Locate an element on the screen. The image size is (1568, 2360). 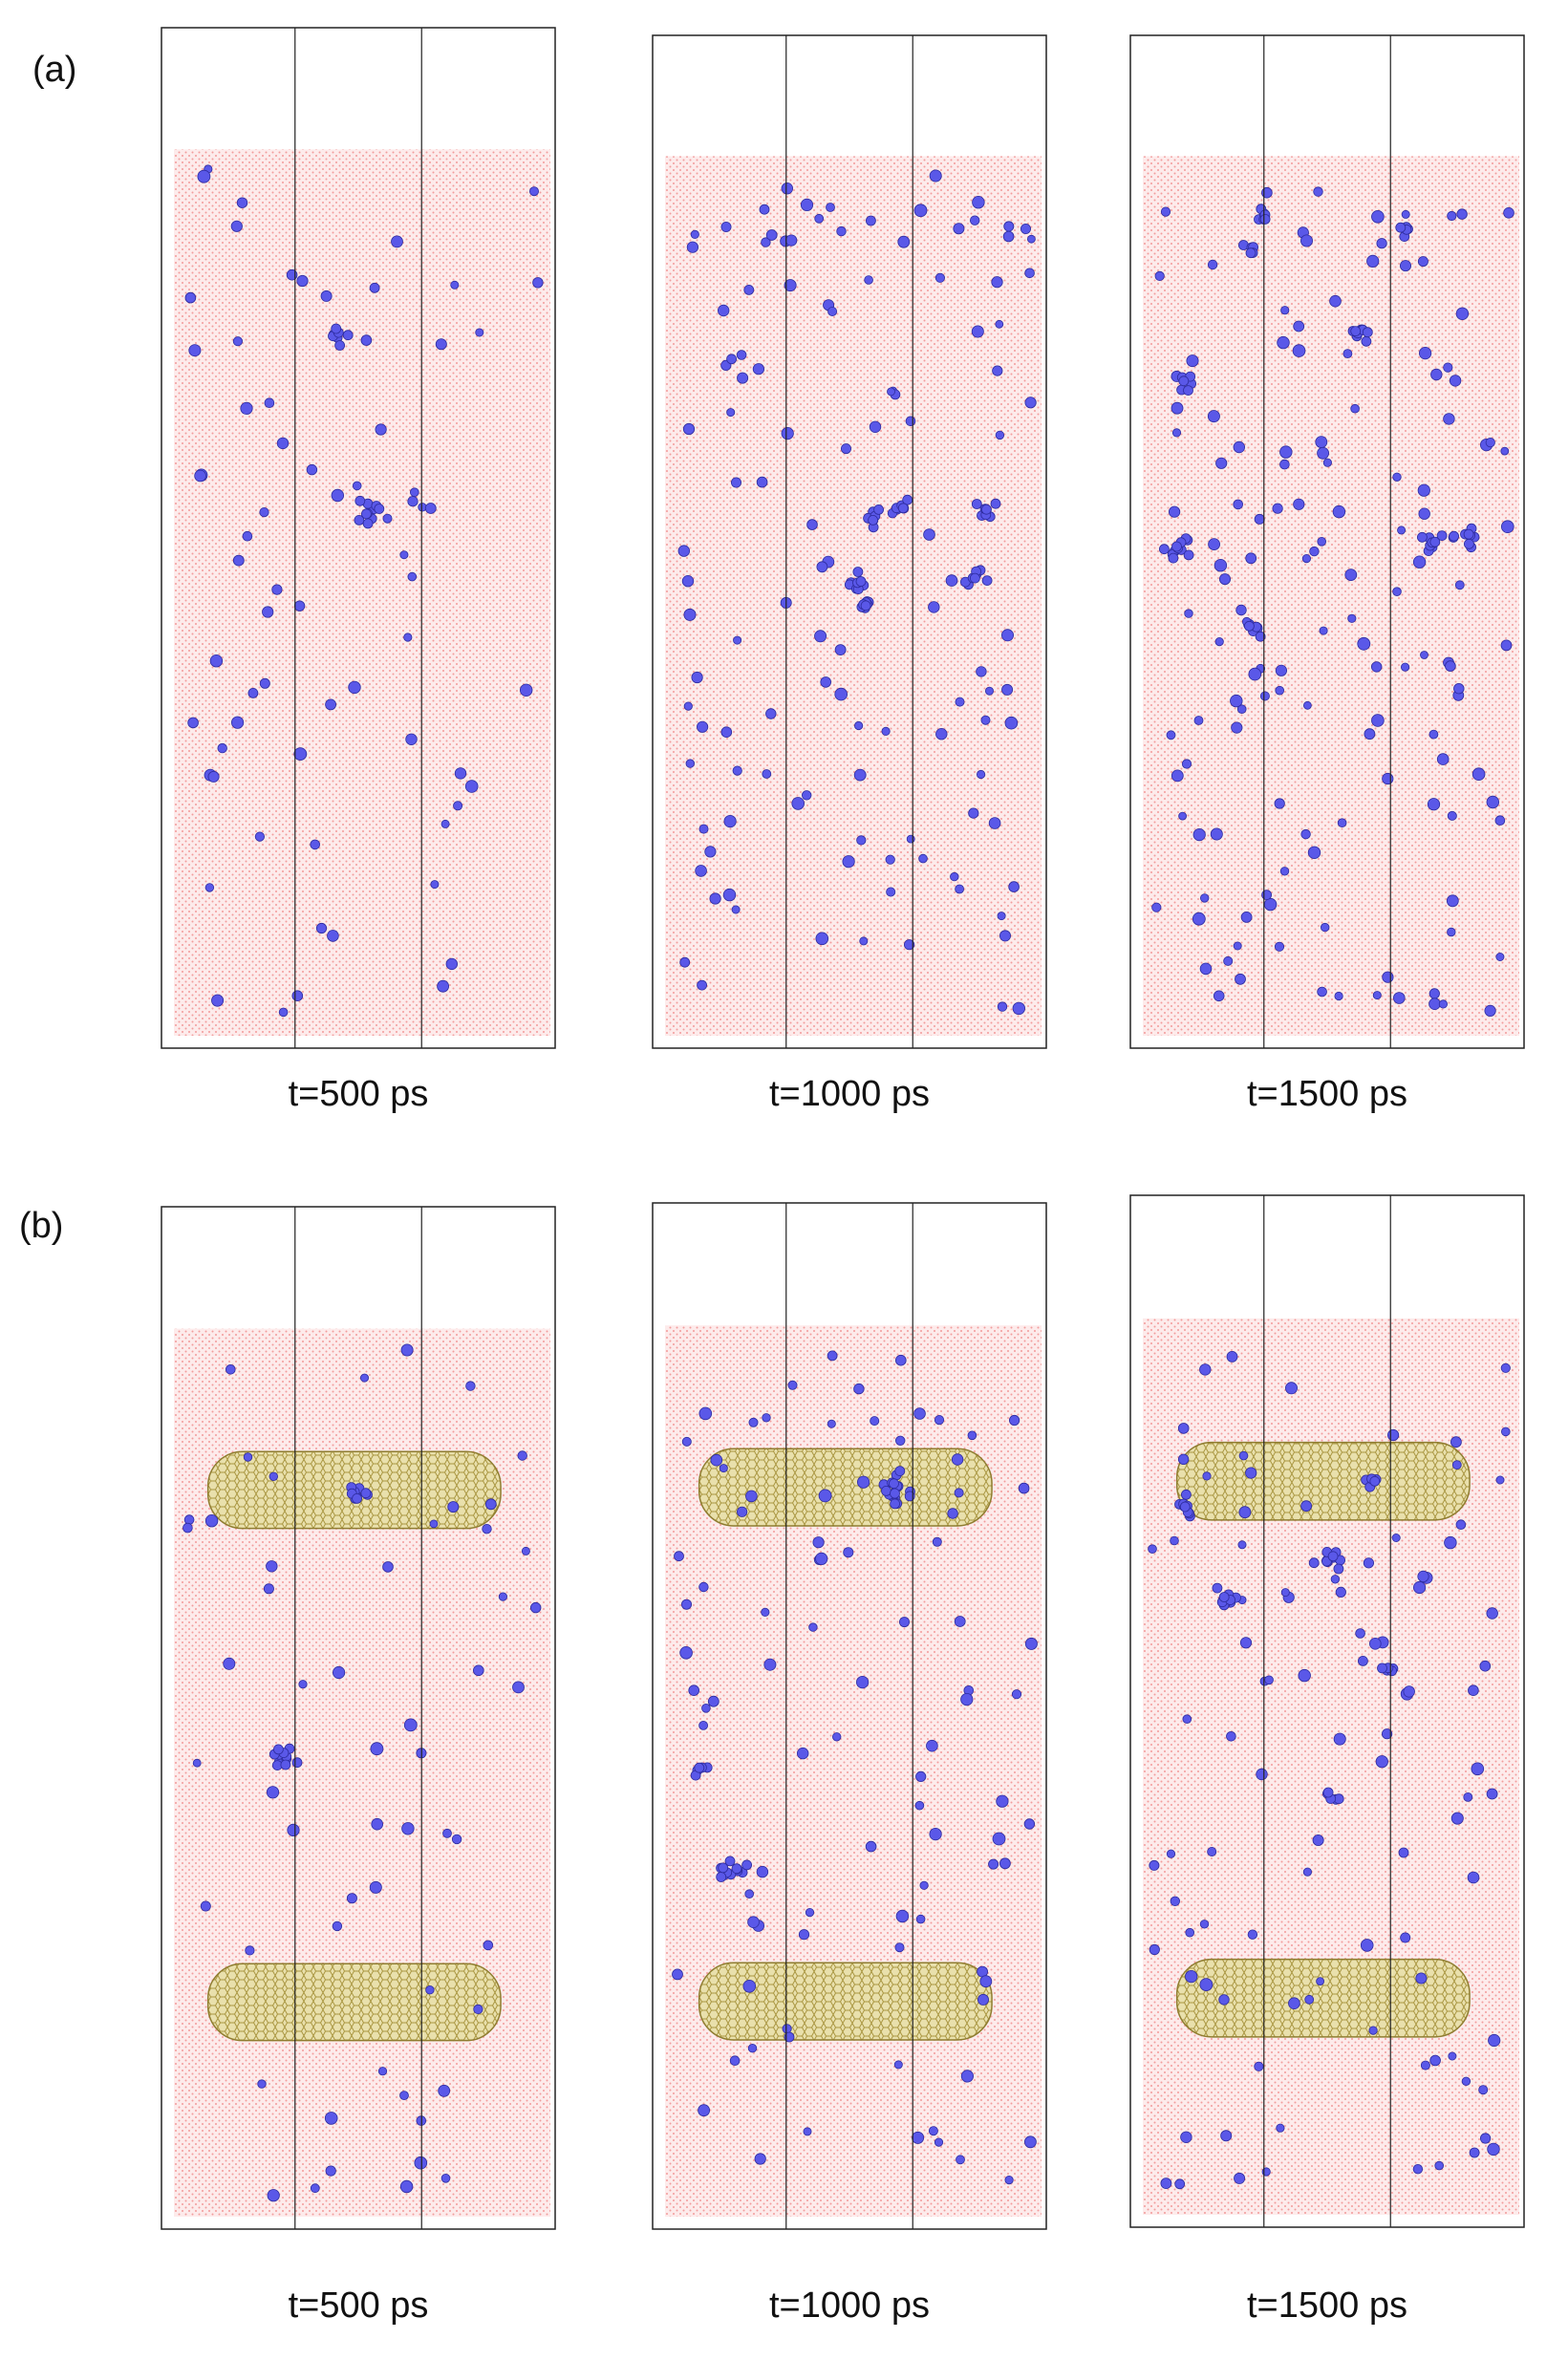
panel-b-1500ps is located at coordinates (1327, 1711).